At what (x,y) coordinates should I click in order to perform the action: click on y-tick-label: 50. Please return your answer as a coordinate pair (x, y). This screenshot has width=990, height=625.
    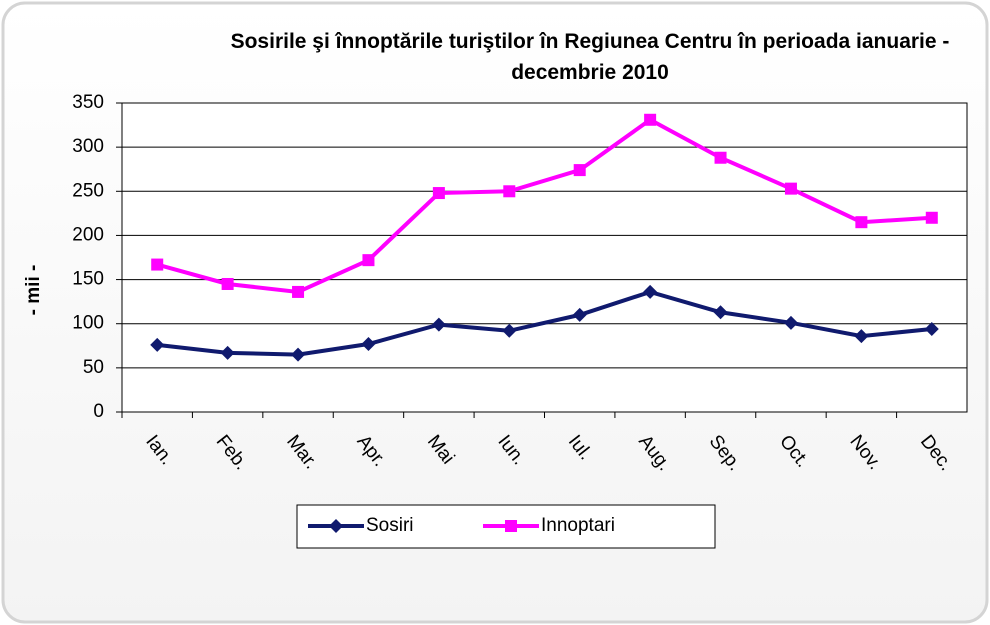
    Looking at the image, I should click on (93, 367).